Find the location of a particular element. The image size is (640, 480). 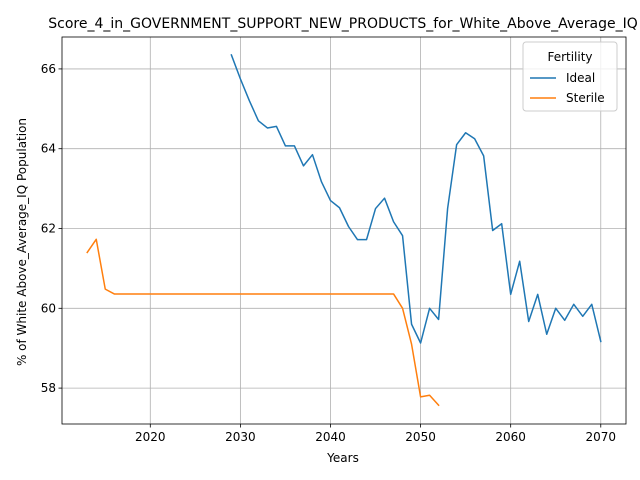

y-tick-label: 58 is located at coordinates (48, 388).